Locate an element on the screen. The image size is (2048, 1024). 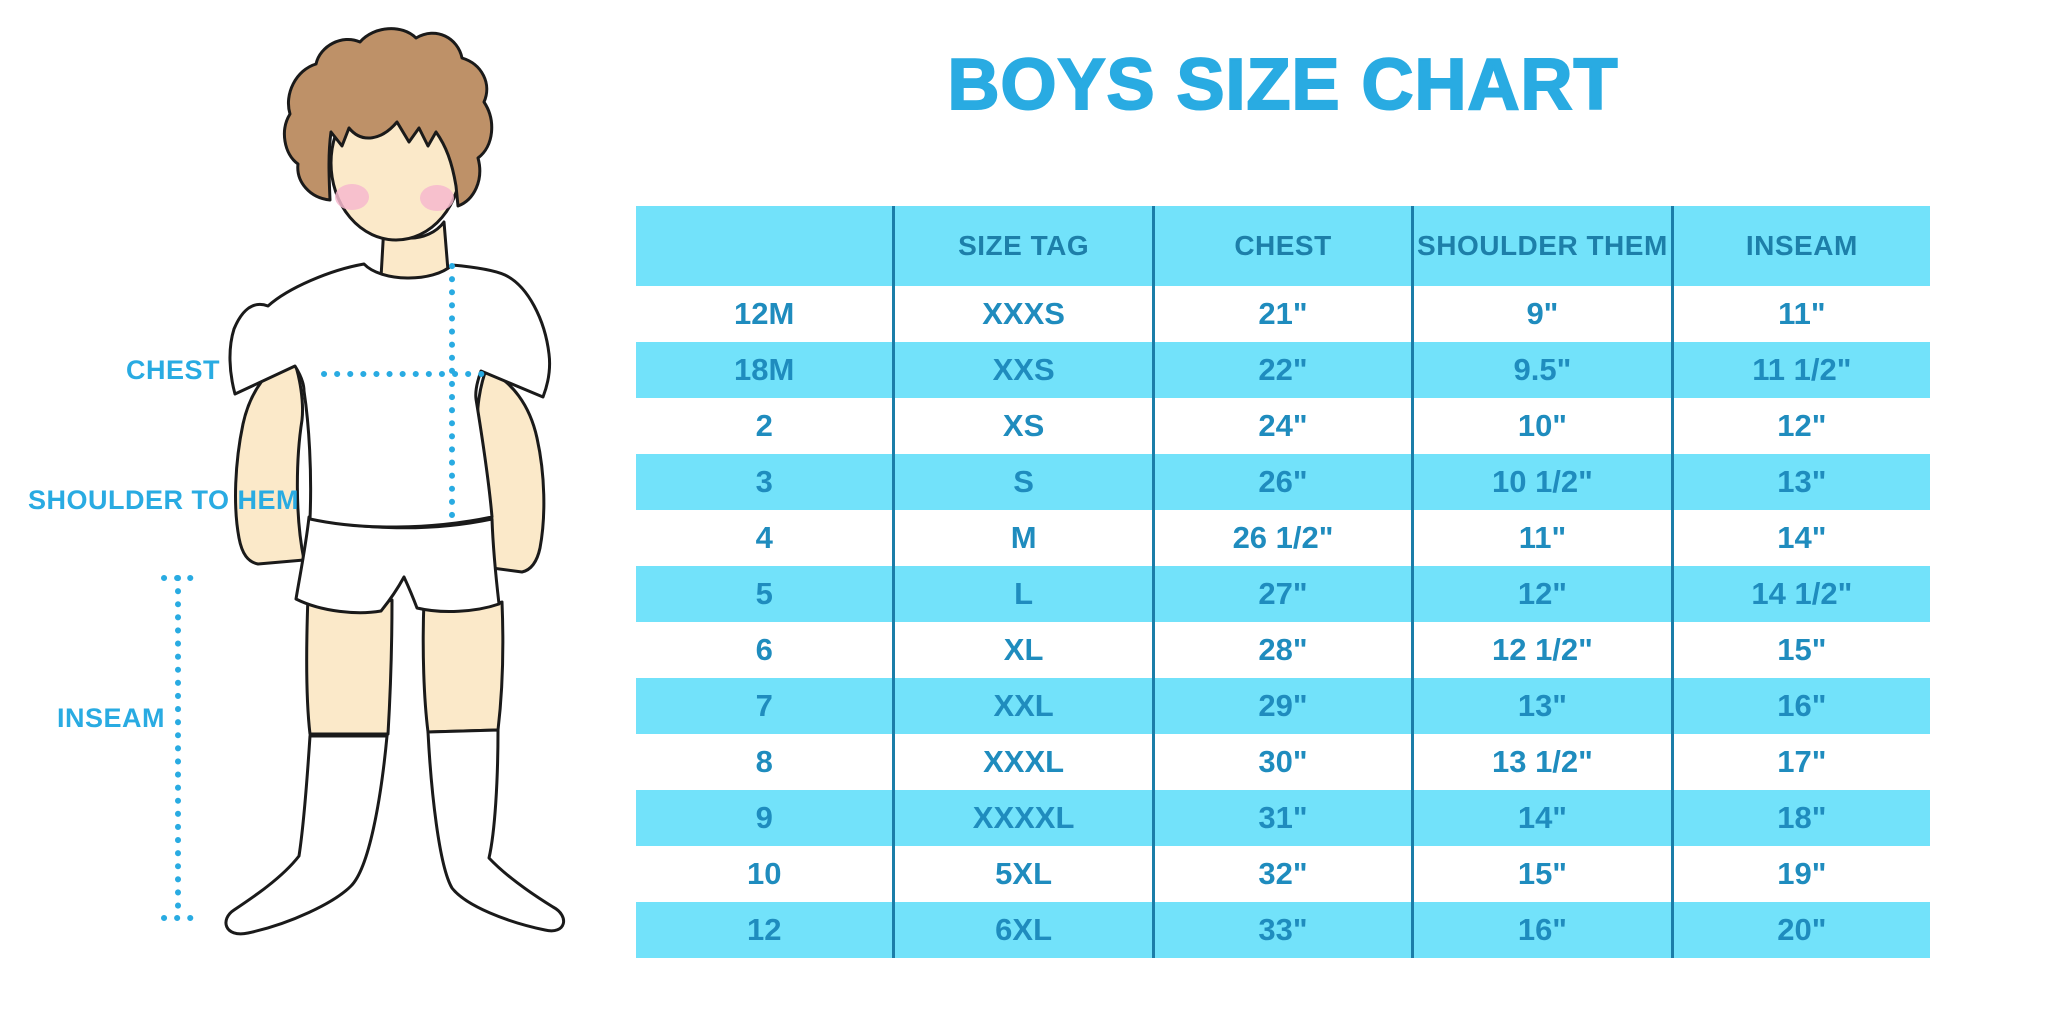
table-cell: 12 1/2" is located at coordinates (1544, 650).